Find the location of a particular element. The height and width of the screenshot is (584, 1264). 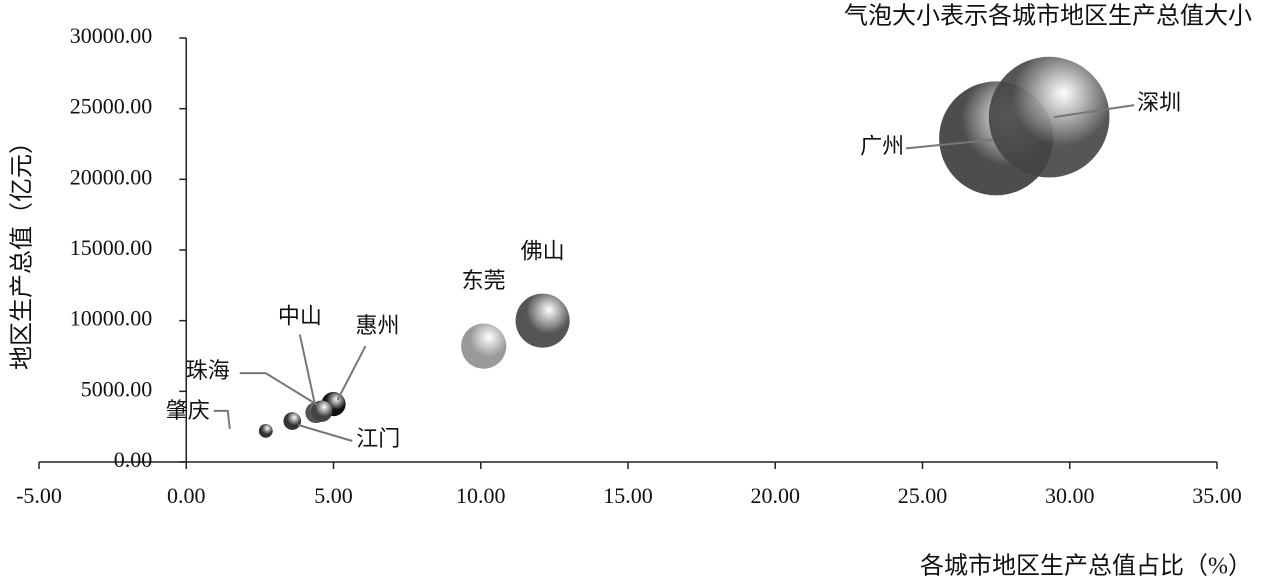

y-tick-label: 20000.00 is located at coordinates (111, 176).